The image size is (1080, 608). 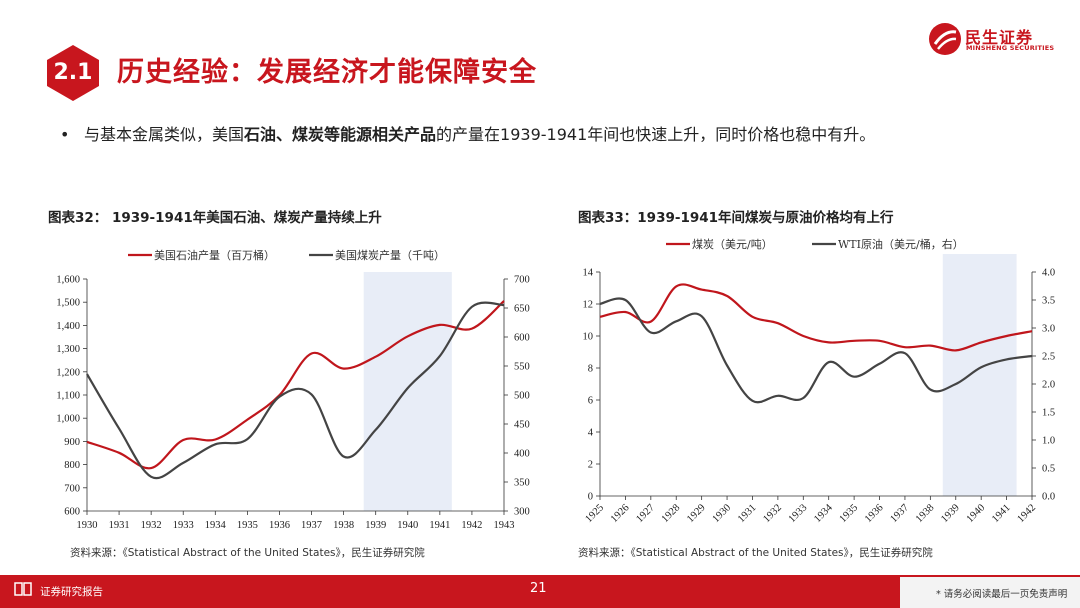 I want to click on y-left-tick-label: 1,200, so click(x=68, y=372).